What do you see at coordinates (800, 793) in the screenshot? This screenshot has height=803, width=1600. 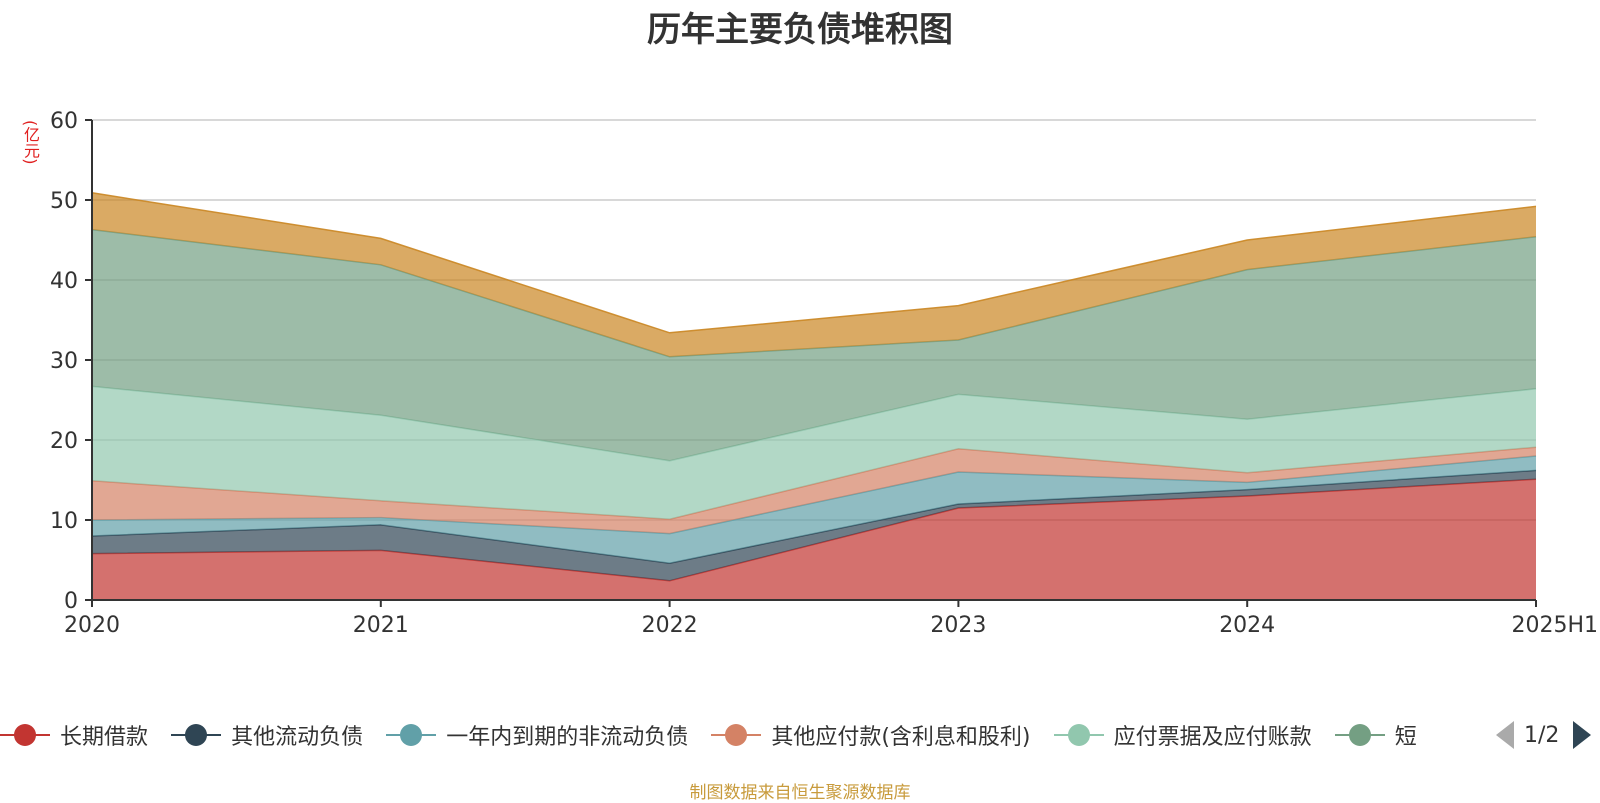 I see `source-note: 制图数据来自恒生聚源数据库` at bounding box center [800, 793].